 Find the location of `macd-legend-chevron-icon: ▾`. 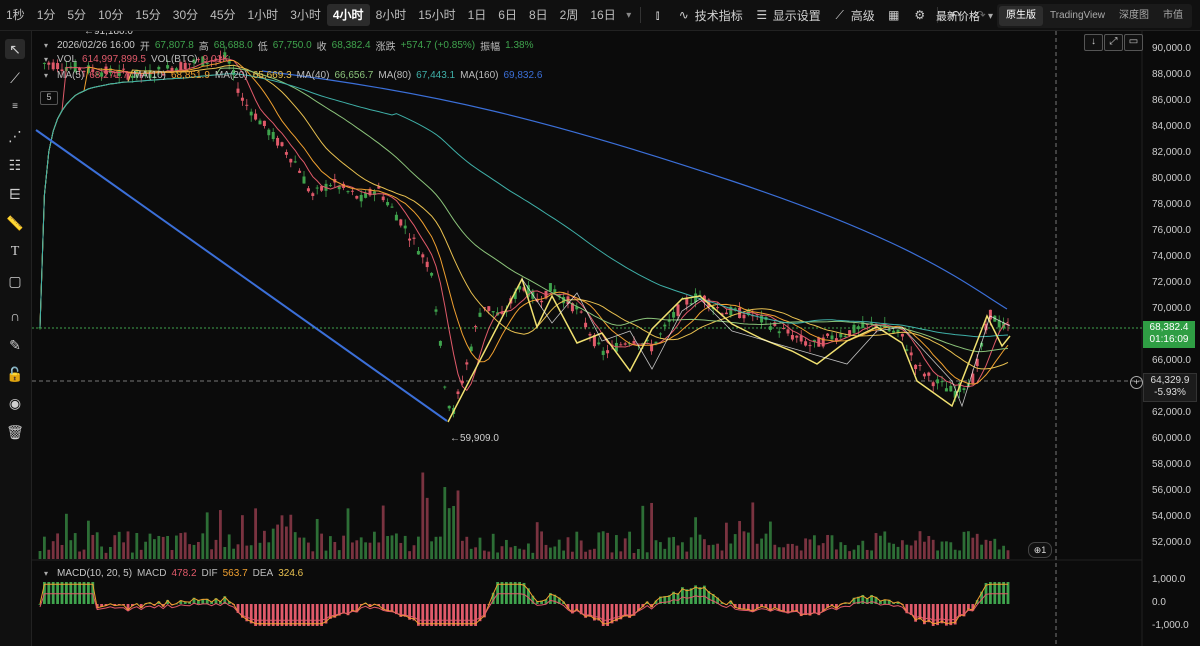

macd-legend-chevron-icon: ▾ is located at coordinates (46, 573).